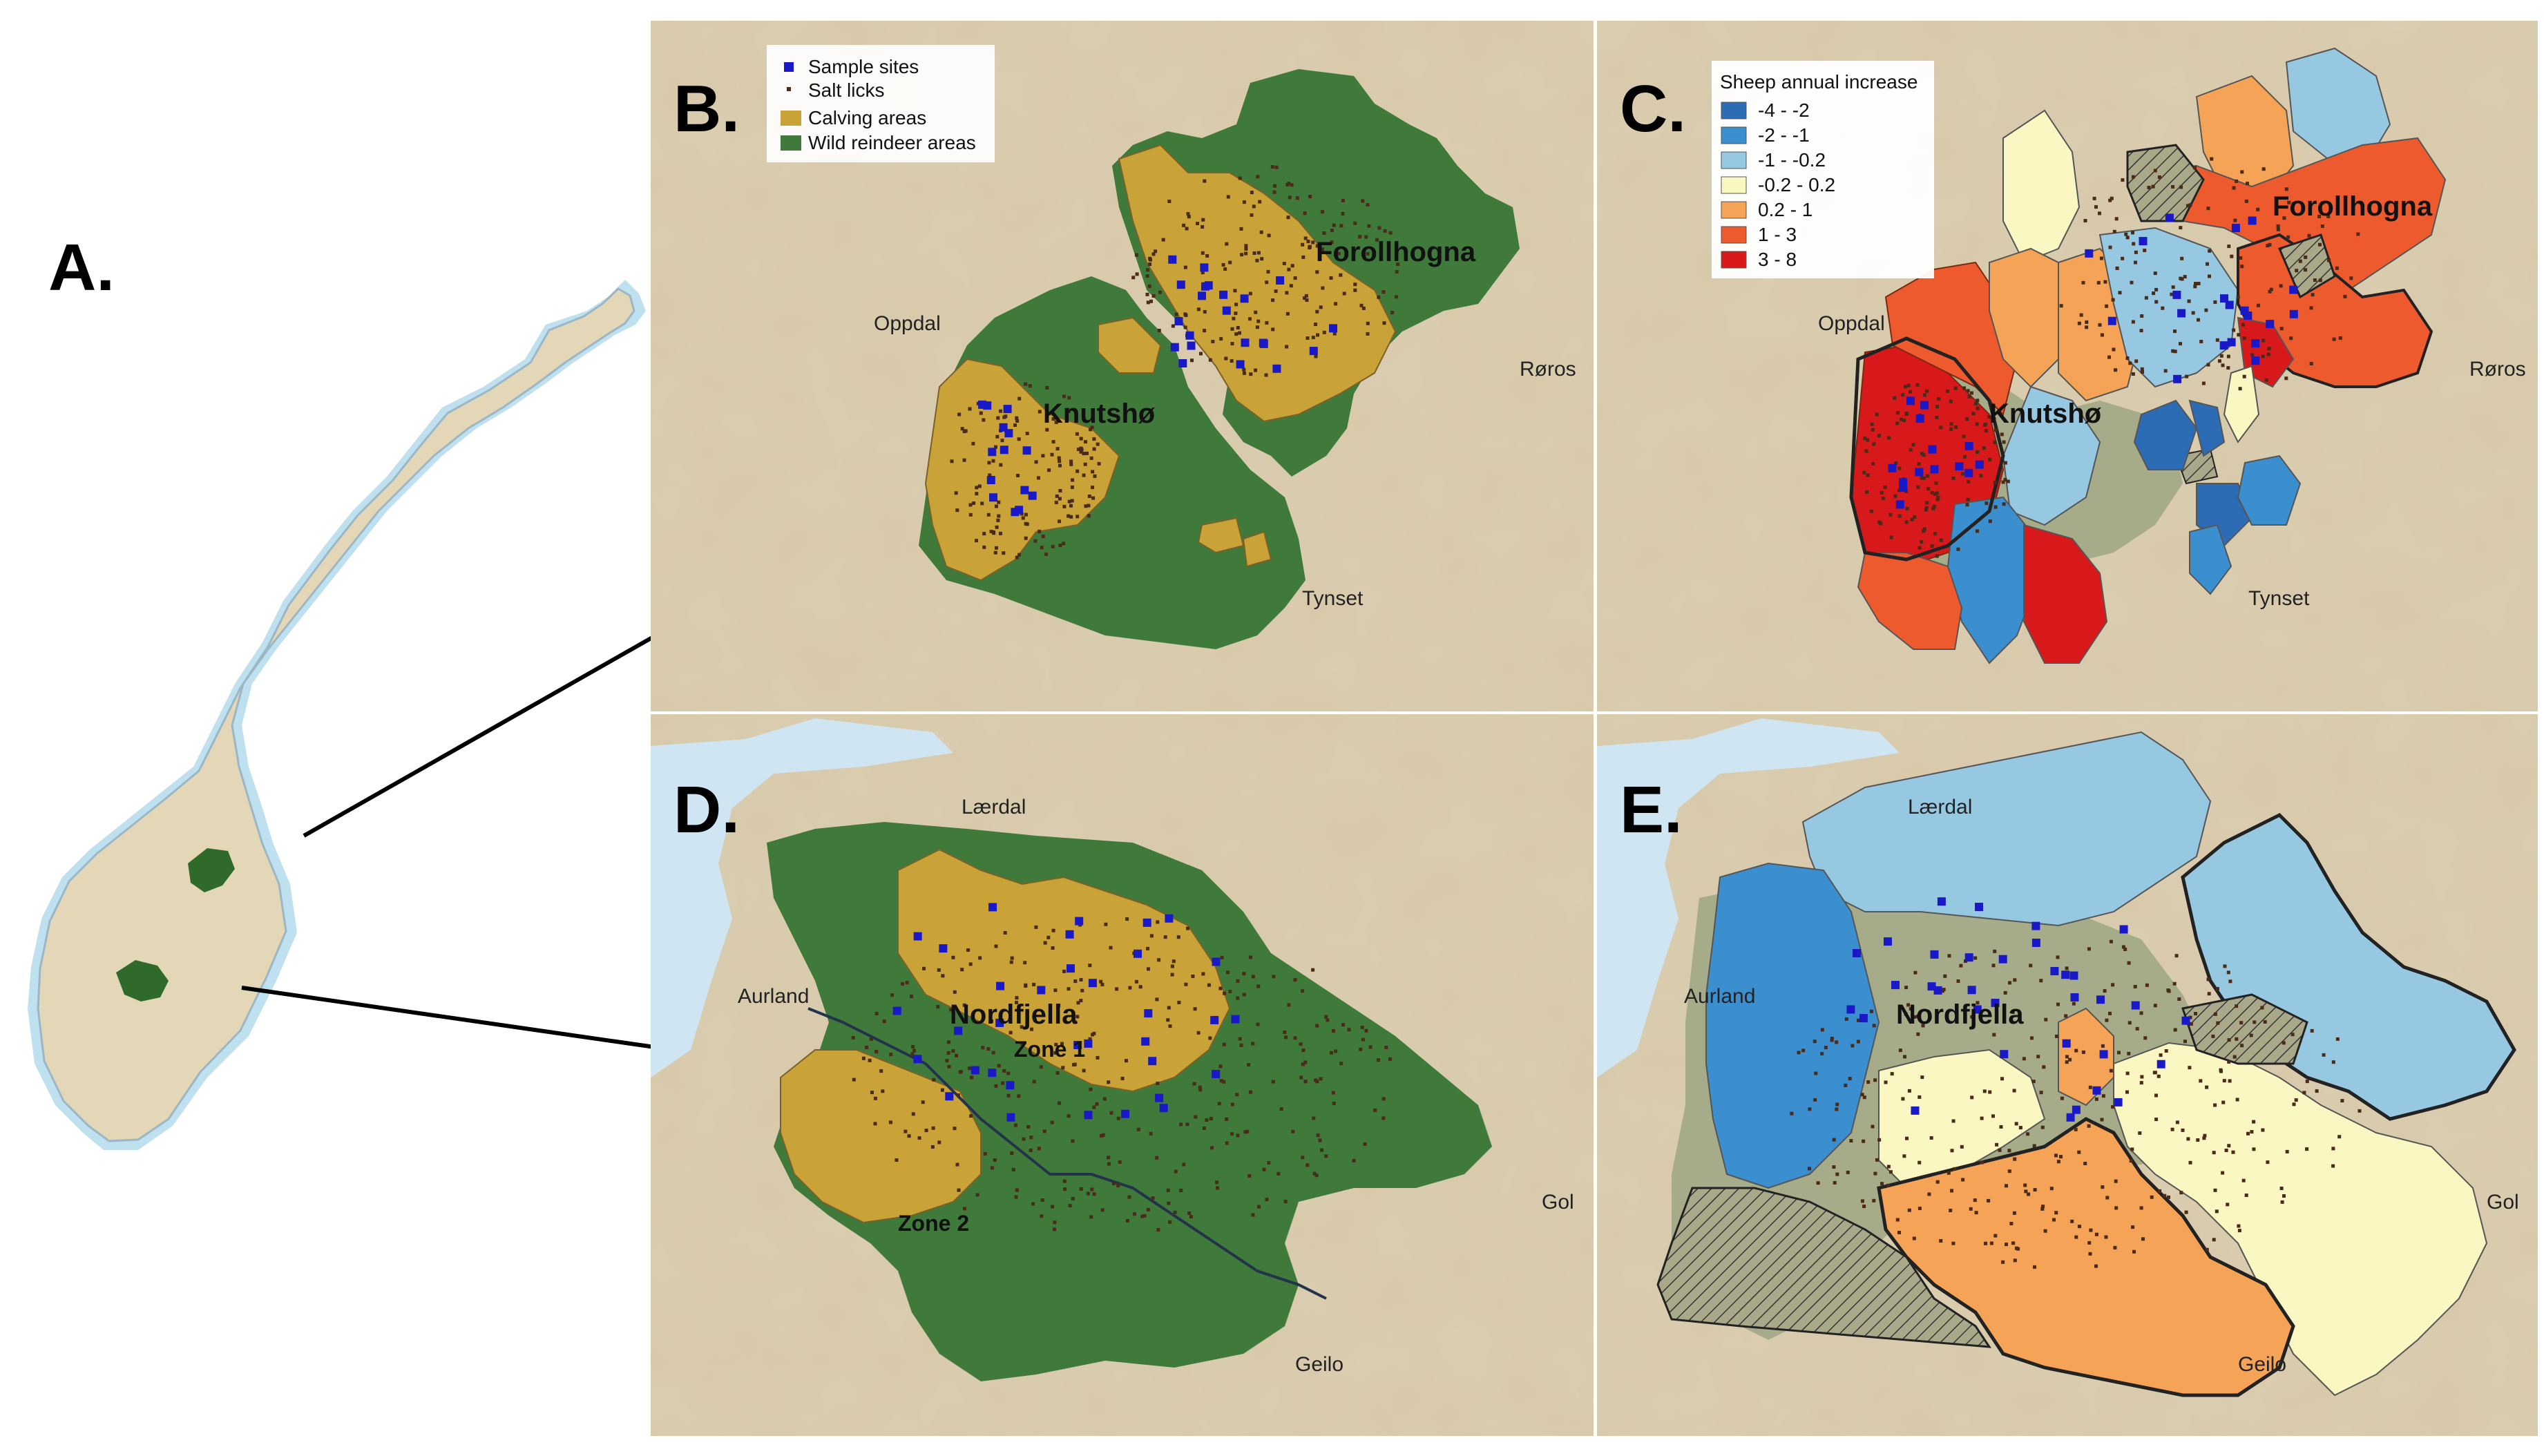 The height and width of the screenshot is (1456, 2544). What do you see at coordinates (2262, 1364) in the screenshot?
I see `town-geilo-e: Geilo` at bounding box center [2262, 1364].